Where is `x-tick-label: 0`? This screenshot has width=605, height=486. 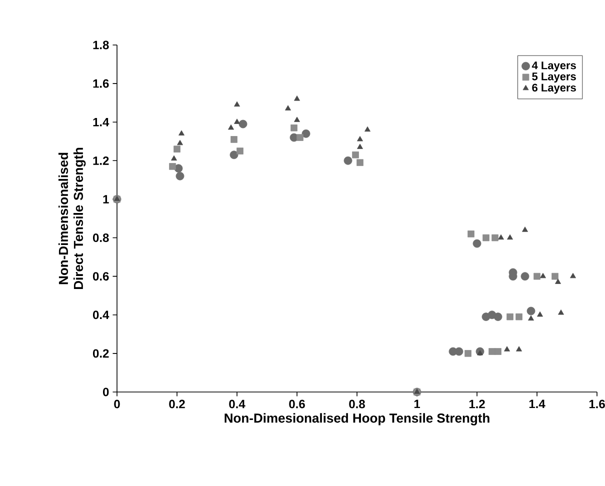
x-tick-label: 0 is located at coordinates (117, 404).